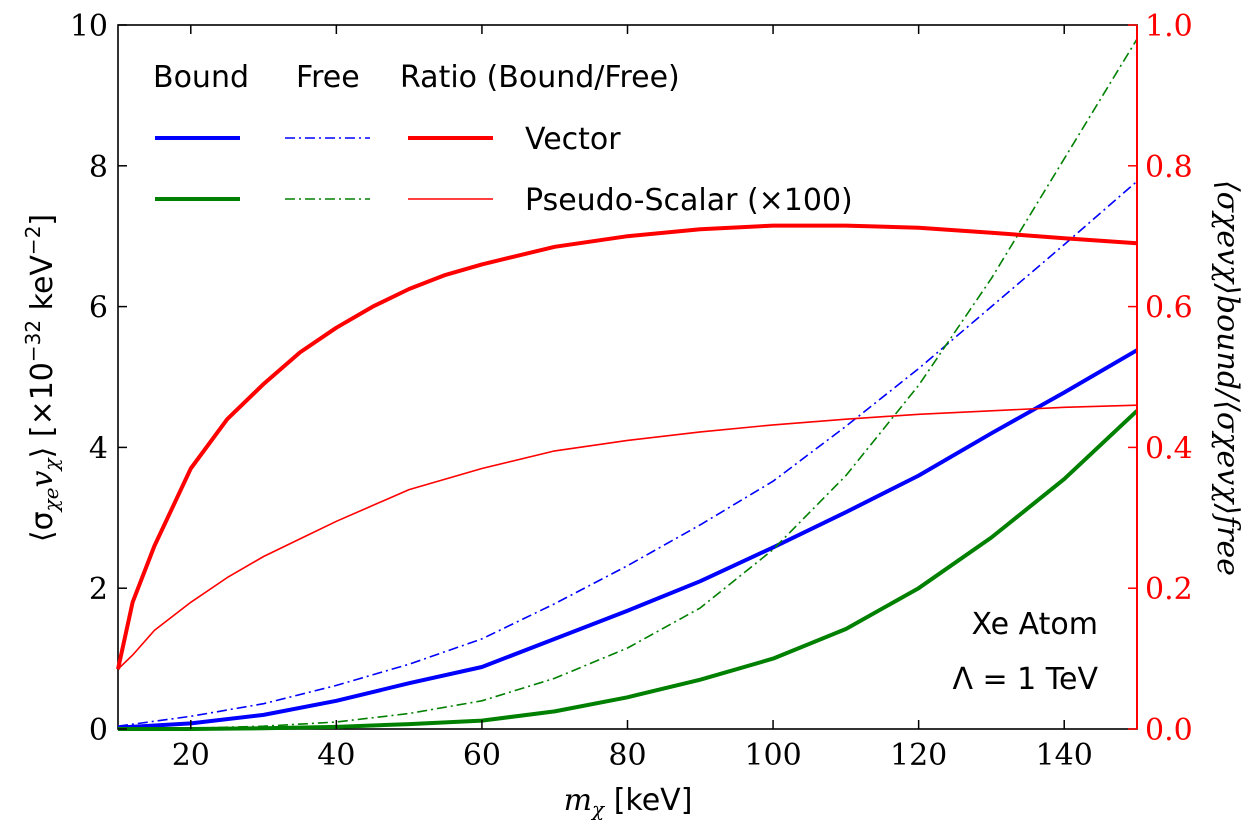  What do you see at coordinates (201, 77) in the screenshot?
I see `legend-header-bound: Bound` at bounding box center [201, 77].